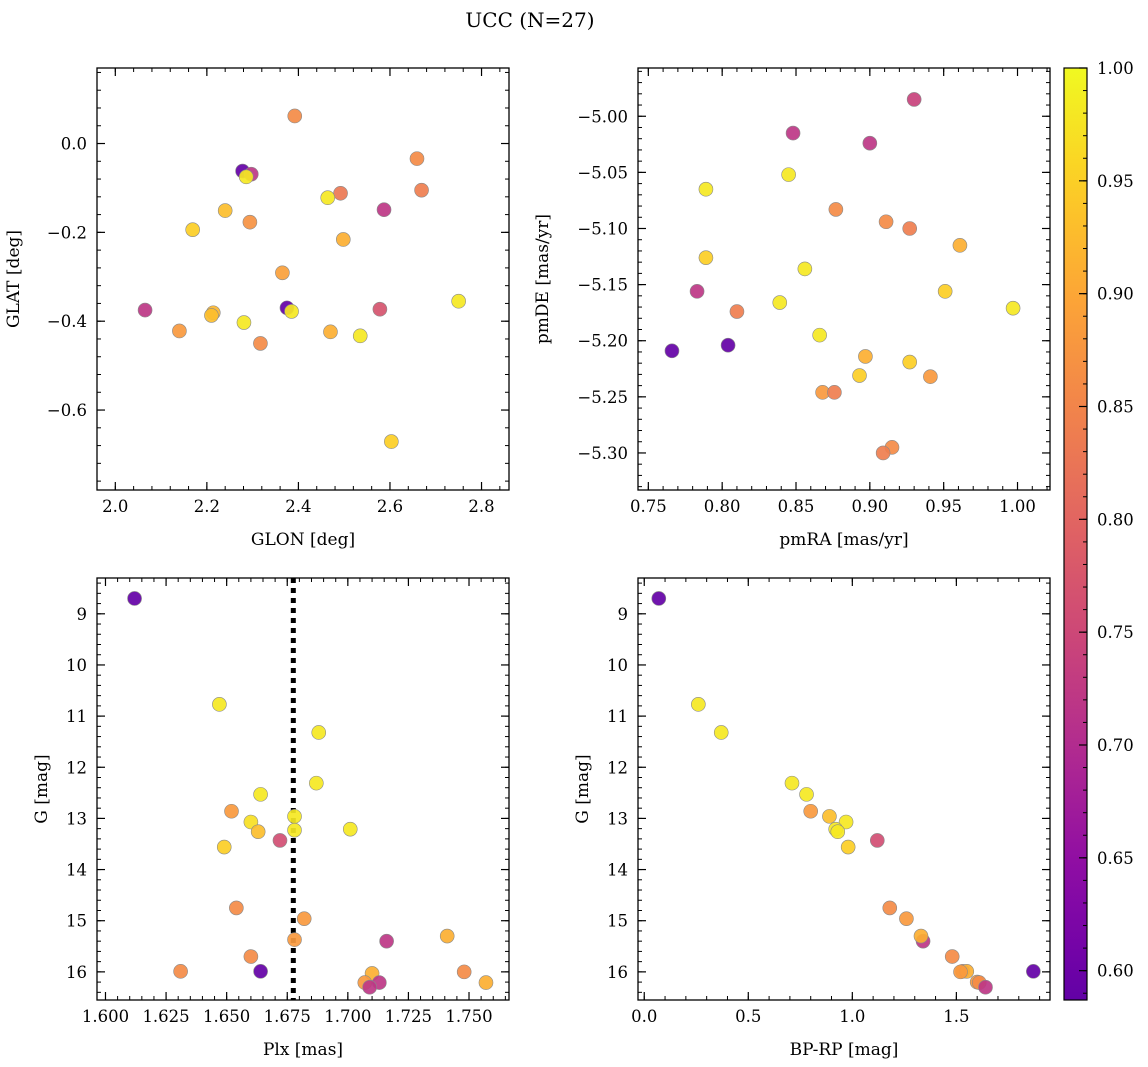 Image resolution: width=1148 pixels, height=1067 pixels. I want to click on y-tick-label: 12, so click(76, 767).